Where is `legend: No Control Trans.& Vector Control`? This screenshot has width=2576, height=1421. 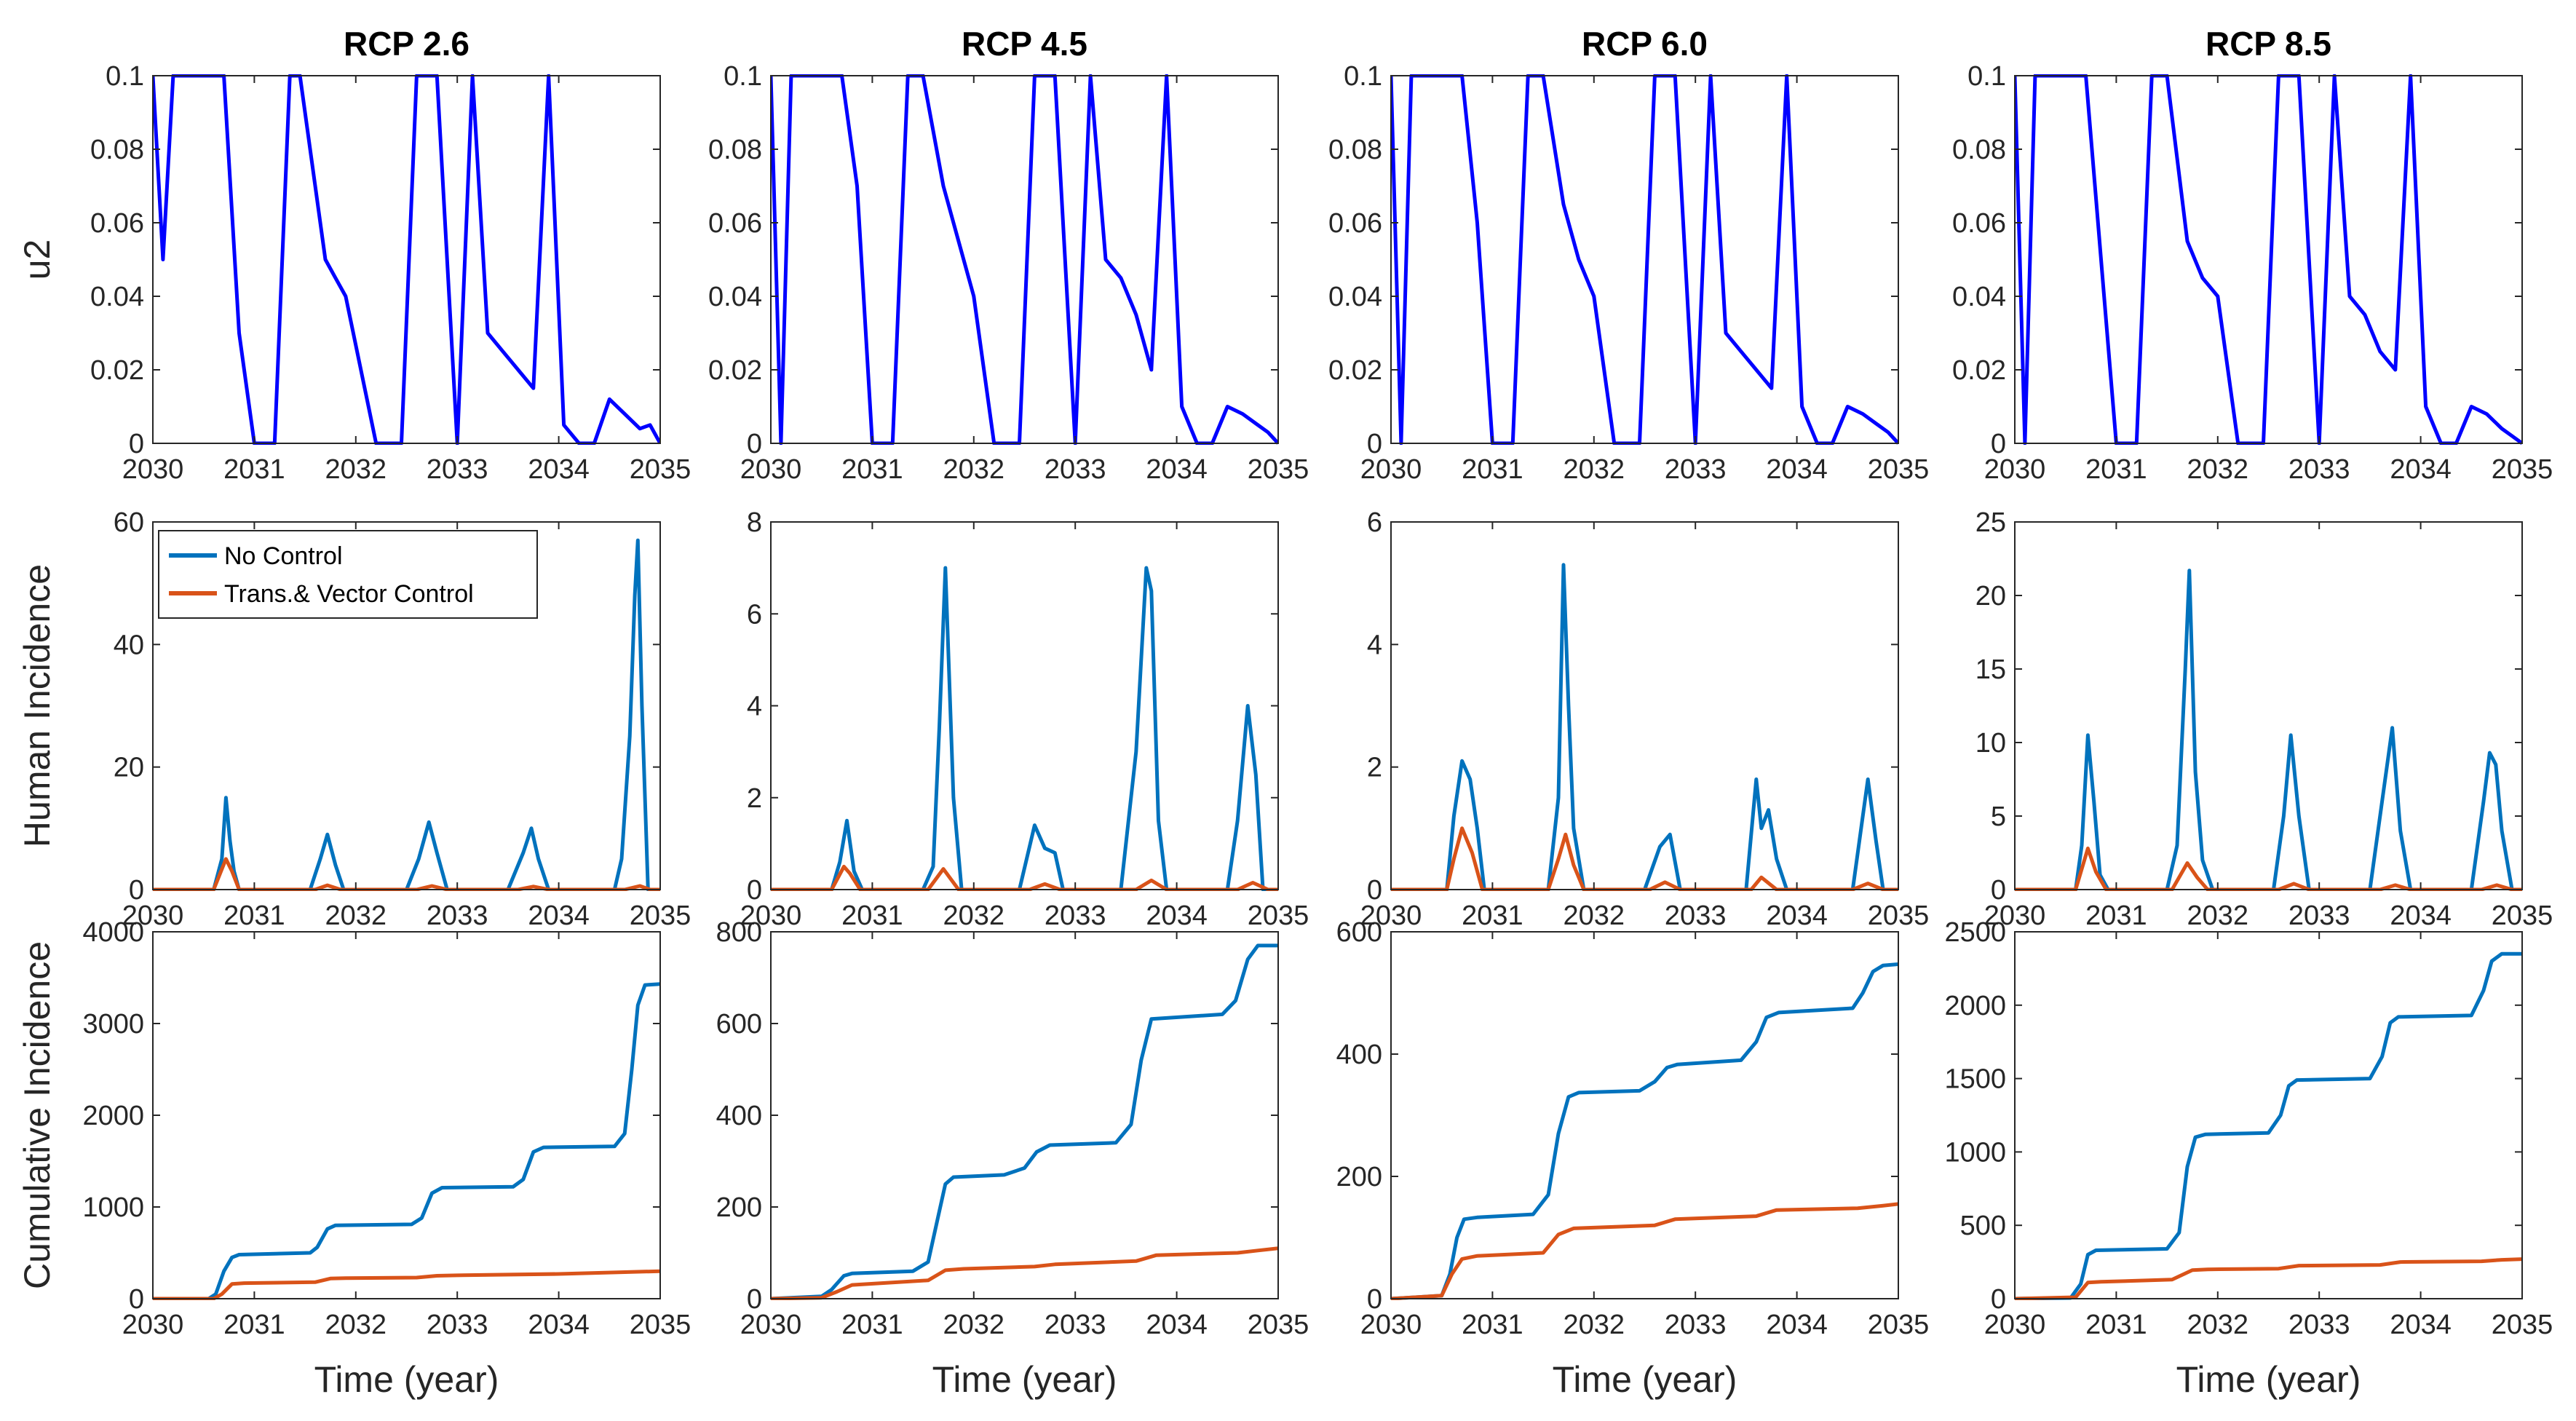
legend: No Control Trans.& Vector Control is located at coordinates (348, 574).